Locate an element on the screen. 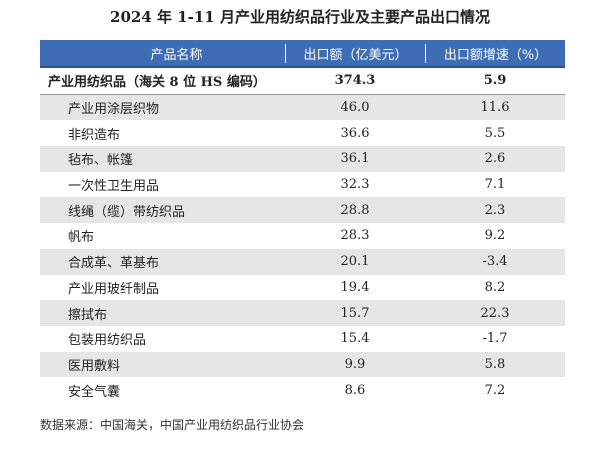 This screenshot has height=449, width=600. table-cell: 28.3 is located at coordinates (355, 236).